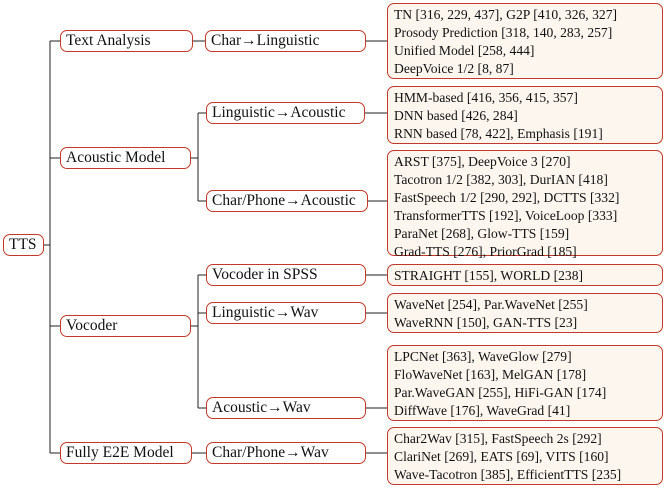 The height and width of the screenshot is (491, 667). What do you see at coordinates (485, 251) in the screenshot?
I see `leaf-line: Grad-TTS [276], PriorGrad [185]` at bounding box center [485, 251].